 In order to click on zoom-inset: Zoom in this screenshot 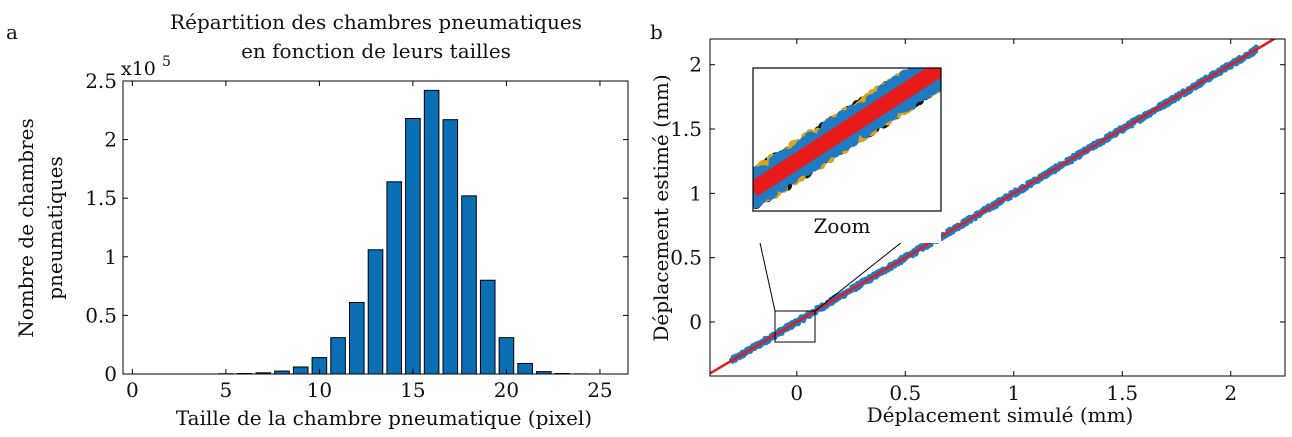, I will do `click(848, 145)`.